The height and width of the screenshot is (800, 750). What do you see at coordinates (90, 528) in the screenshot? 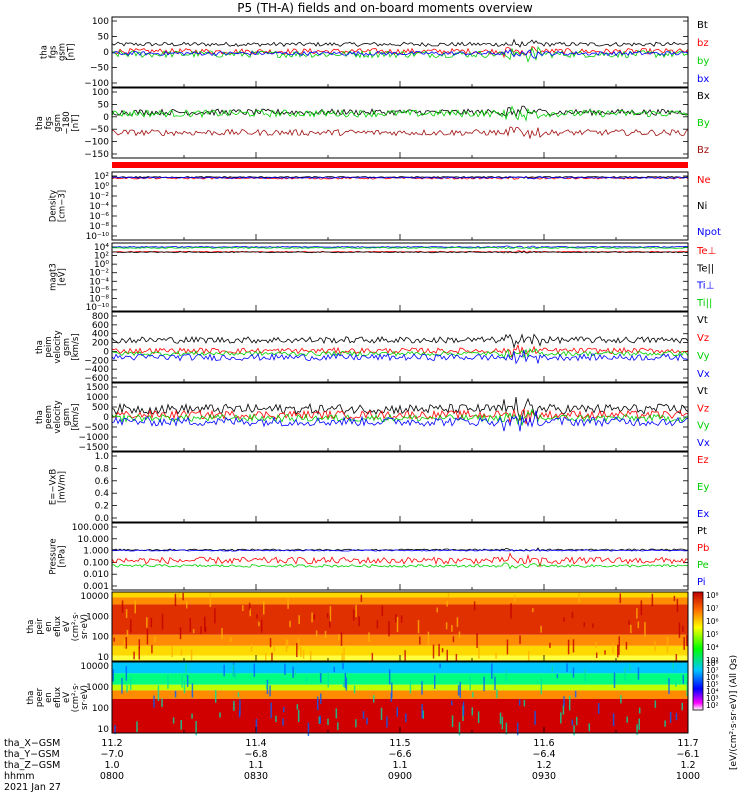
I see `y-tick-label: 100.000` at bounding box center [90, 528].